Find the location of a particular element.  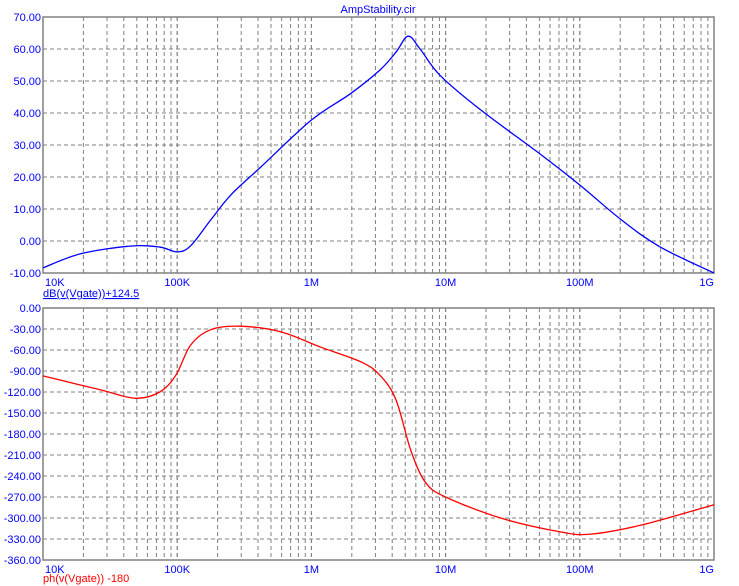

y-tick-label: -300.00 is located at coordinates (22, 519).